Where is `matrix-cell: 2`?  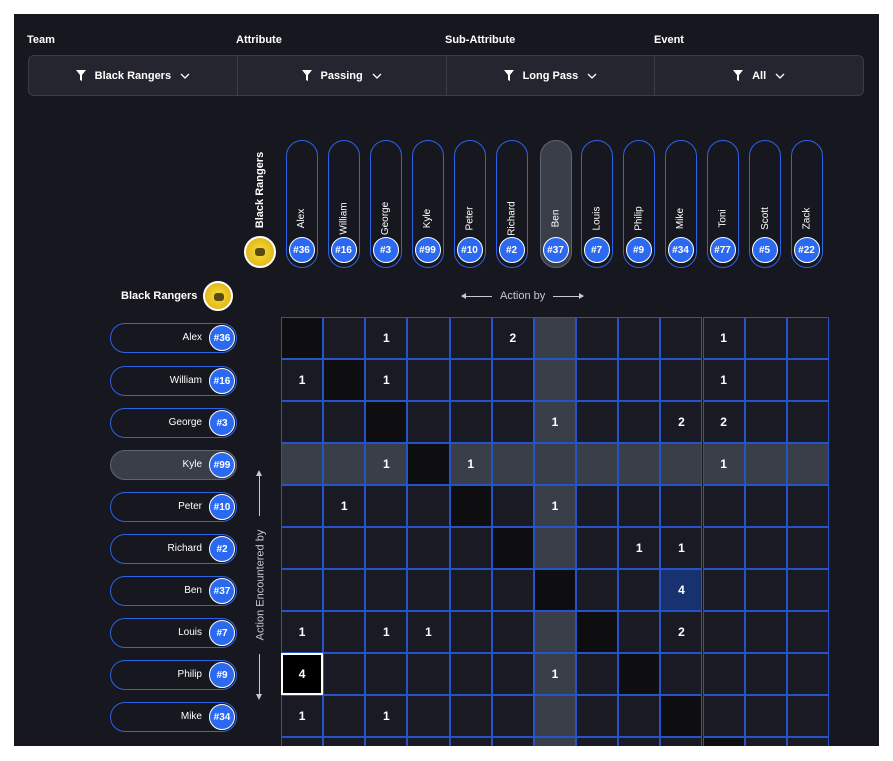
matrix-cell: 2 is located at coordinates (723, 422).